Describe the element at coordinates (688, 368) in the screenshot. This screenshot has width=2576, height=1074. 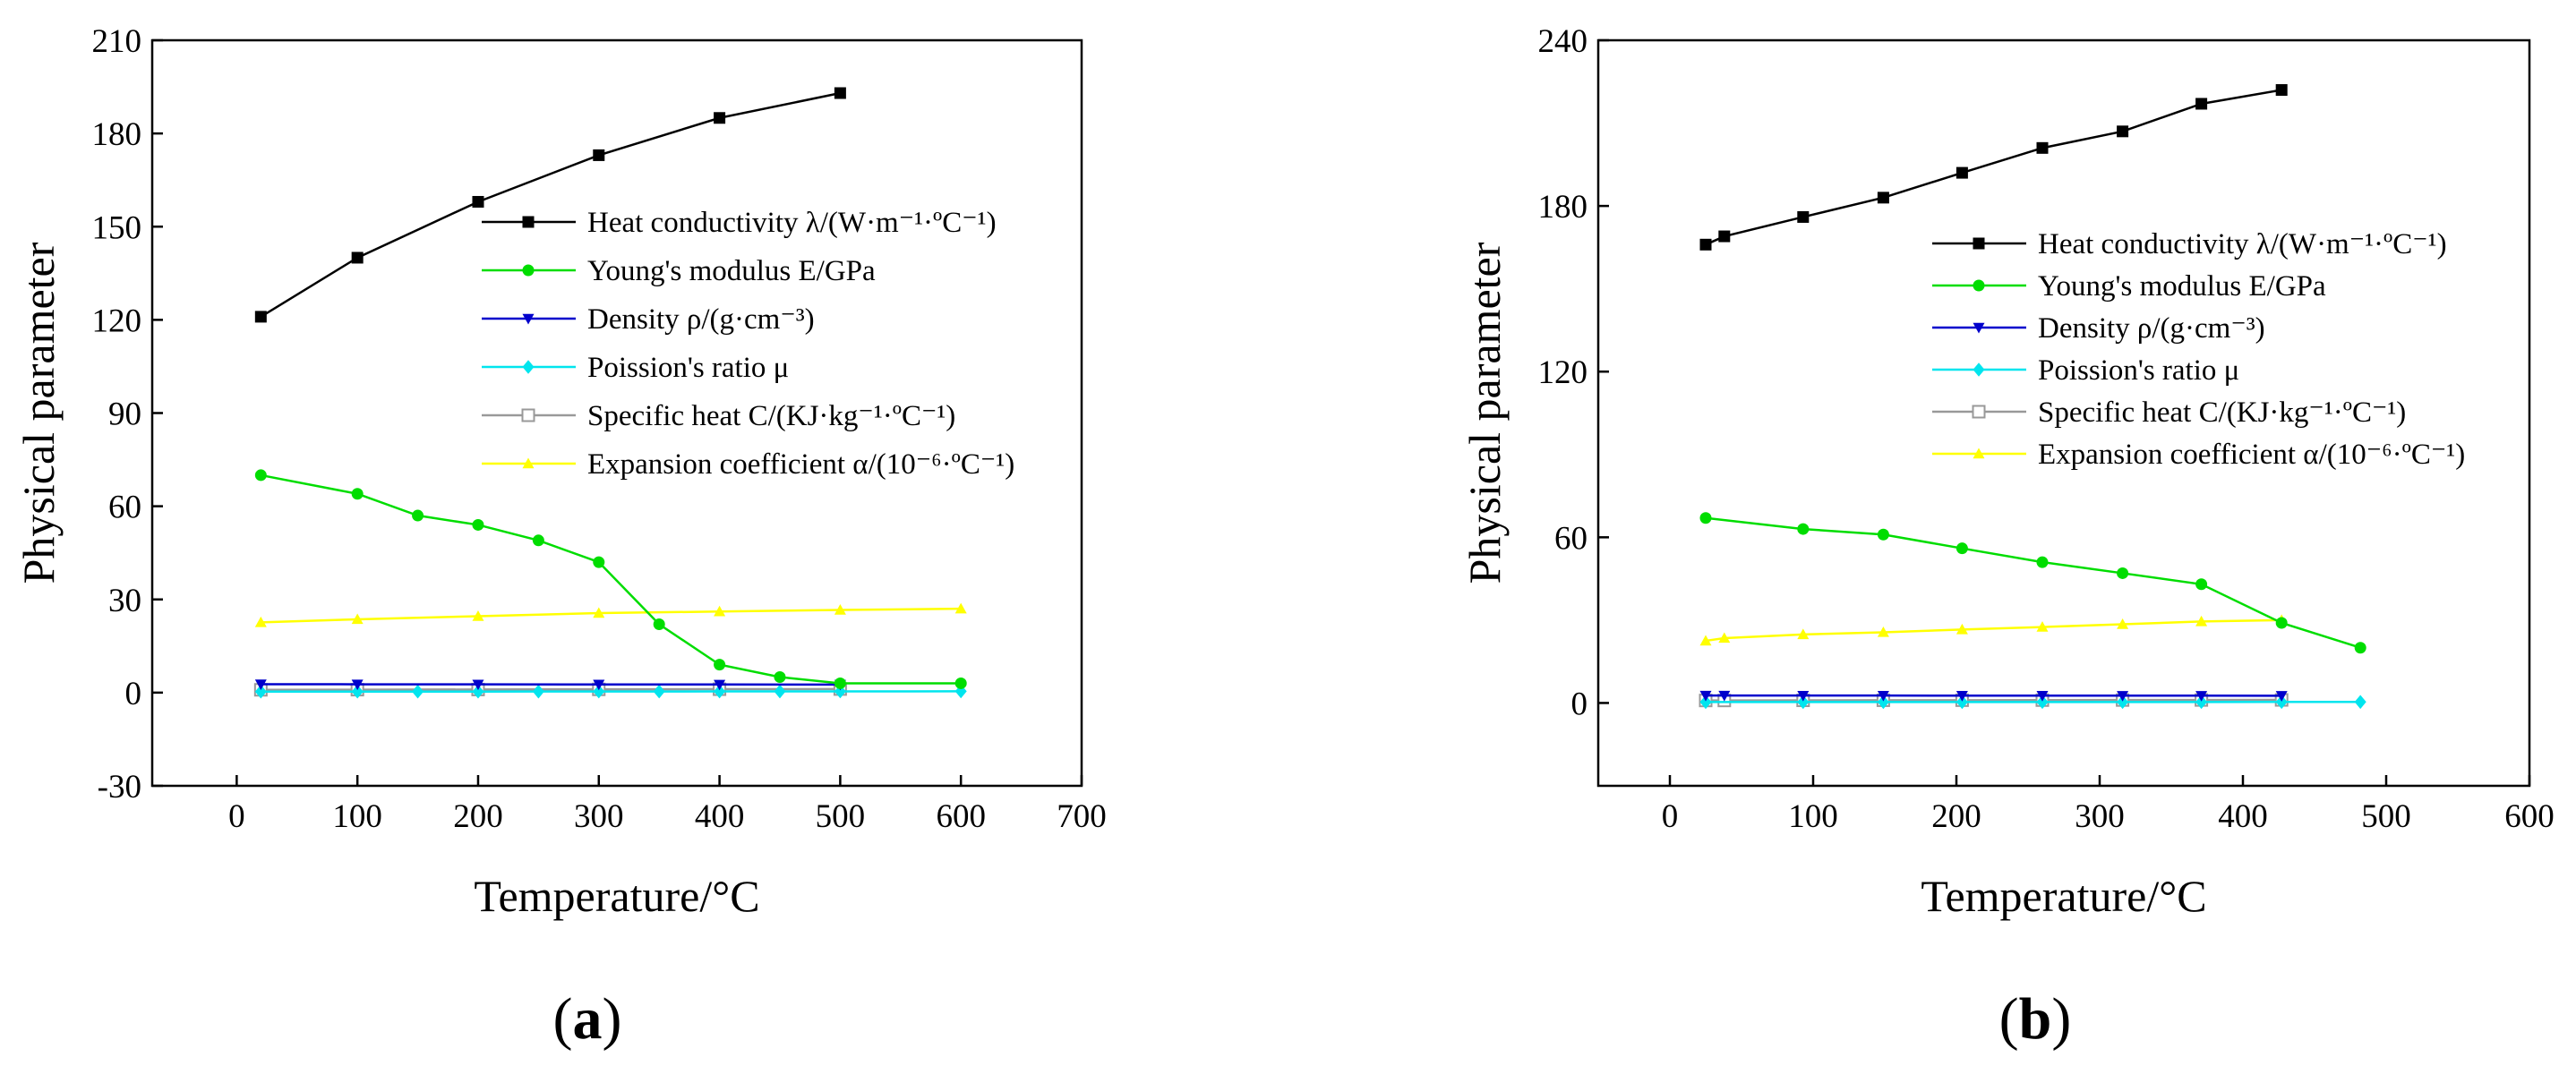
I see `chart-a-legend-label: Poission's ratio μ` at that location.